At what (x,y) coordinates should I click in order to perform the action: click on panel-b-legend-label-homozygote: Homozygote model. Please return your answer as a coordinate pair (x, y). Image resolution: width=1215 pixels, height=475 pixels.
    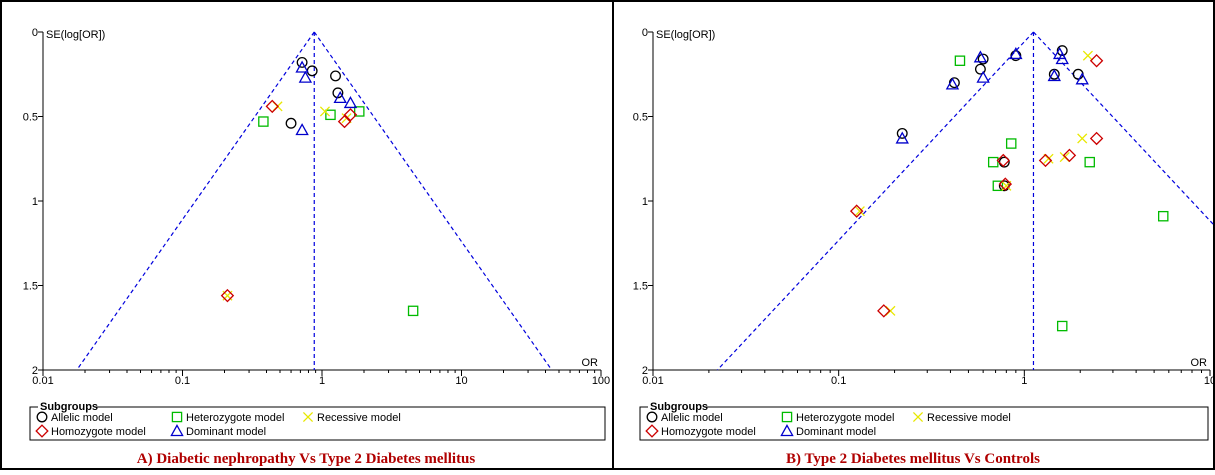
    Looking at the image, I should click on (708, 432).